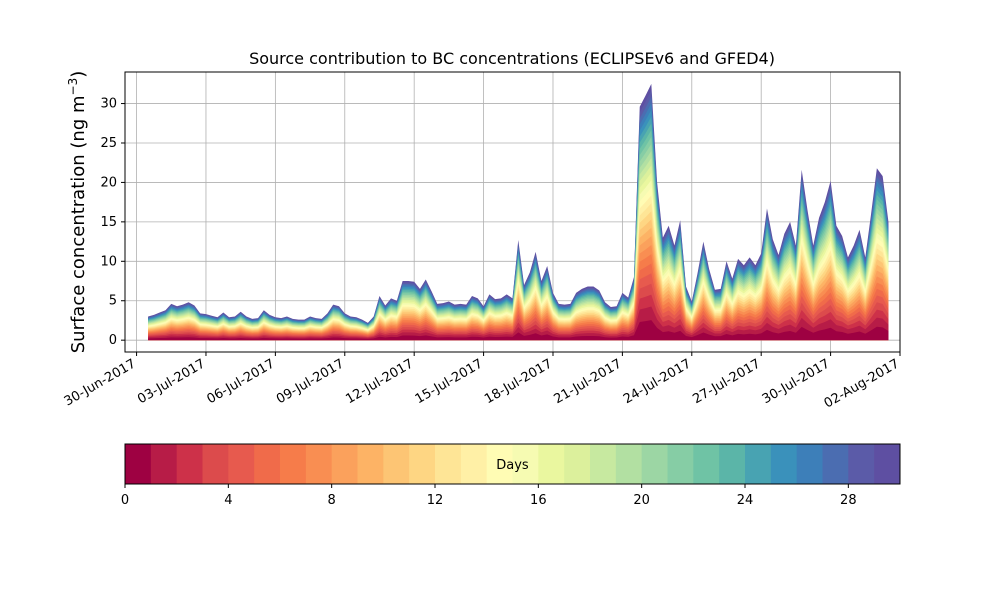  I want to click on x-tick-label: 02-Aug-2017, so click(862, 383).